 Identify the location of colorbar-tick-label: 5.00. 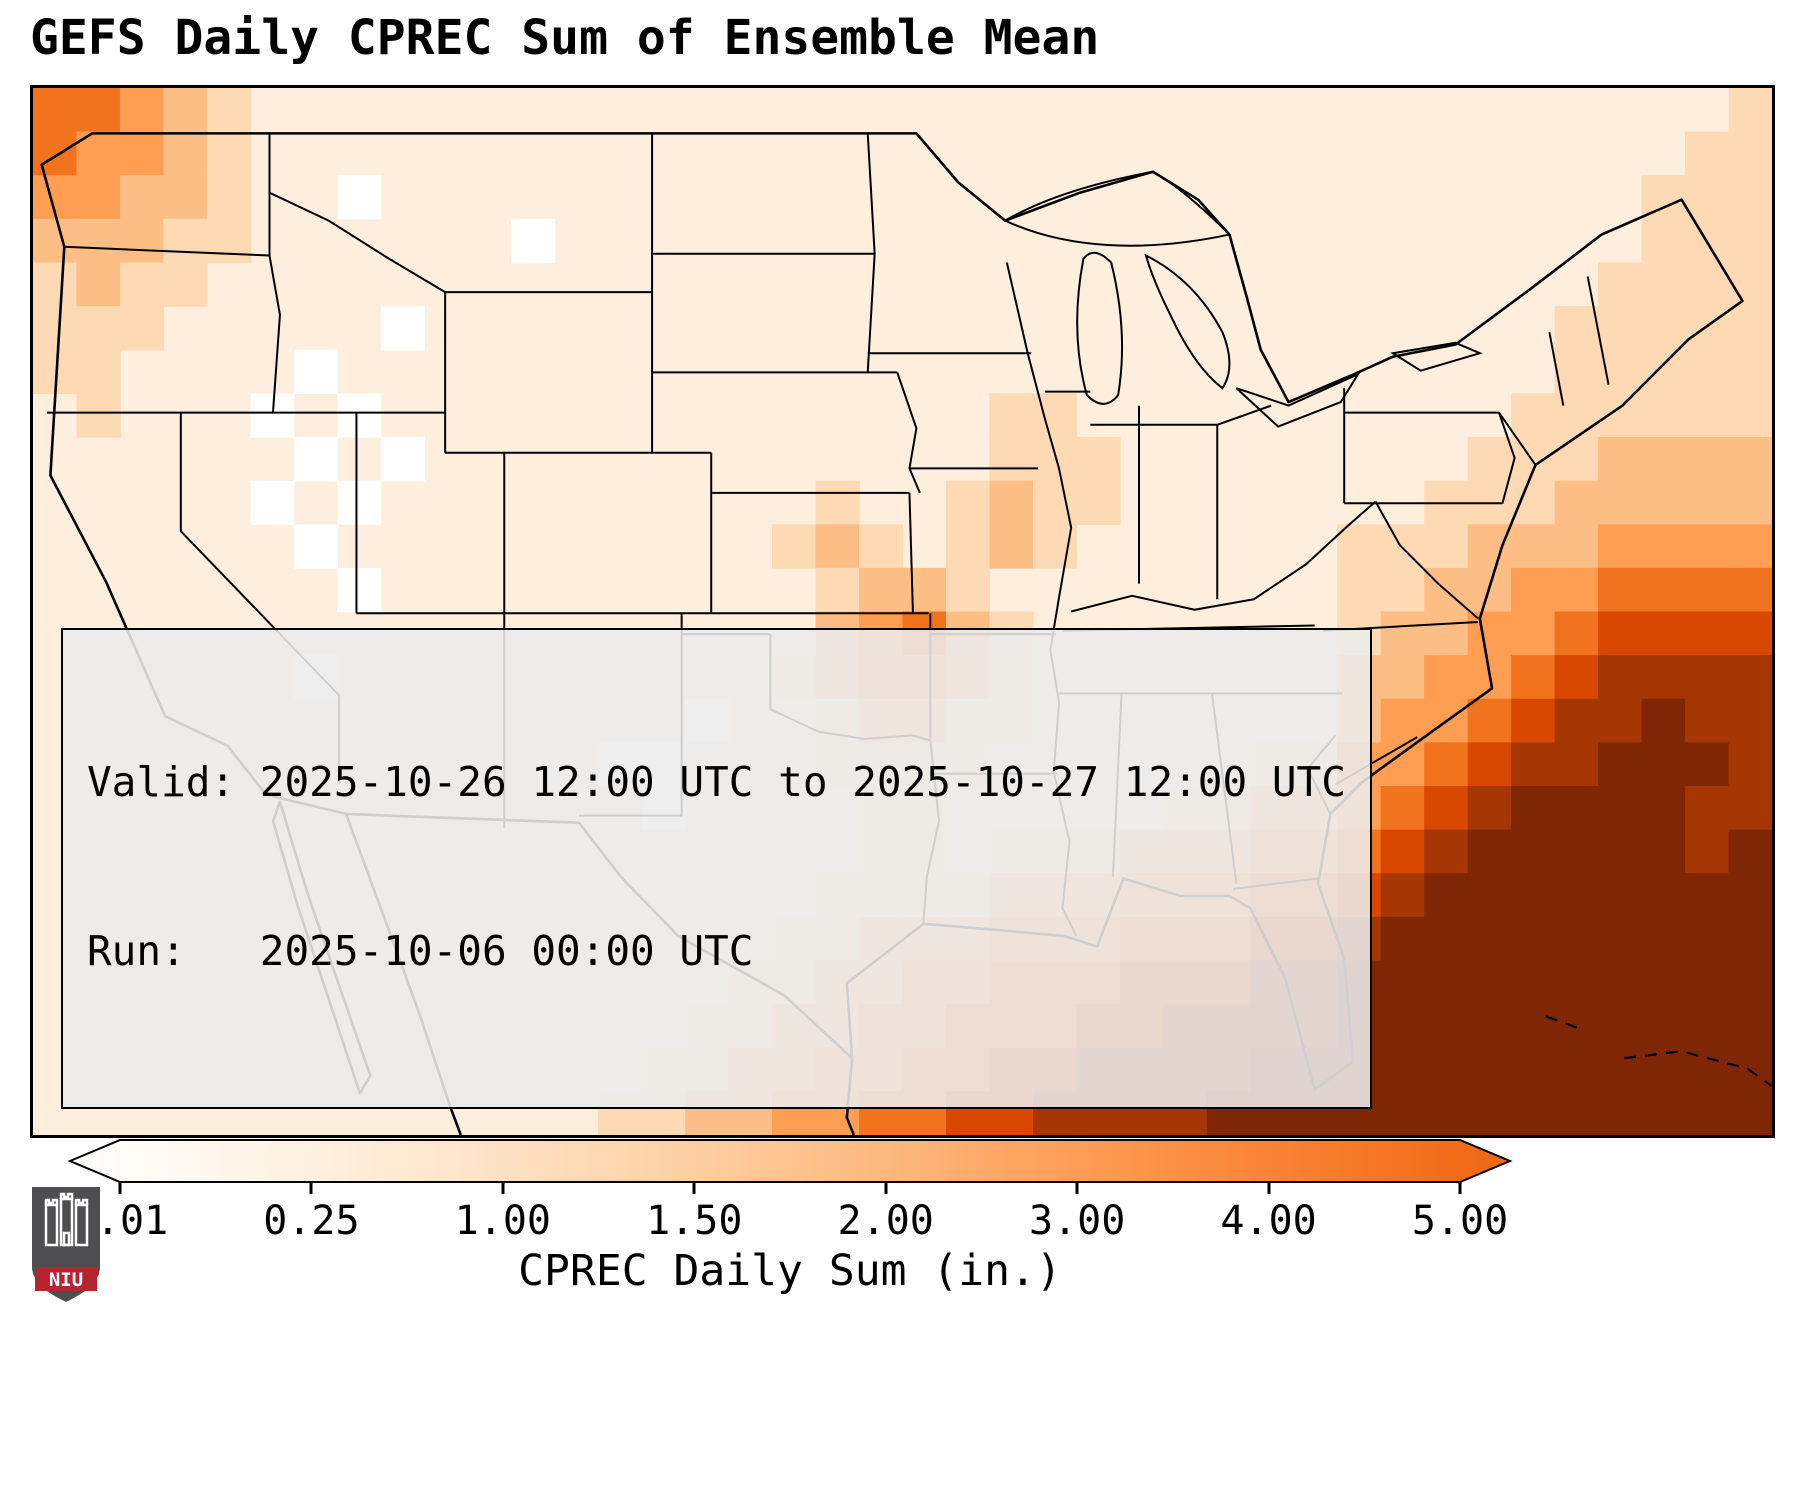
(1460, 1221).